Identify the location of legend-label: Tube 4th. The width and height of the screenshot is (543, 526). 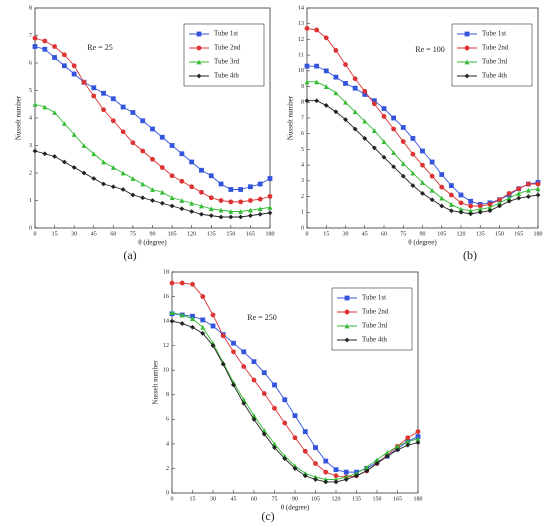
(226, 76).